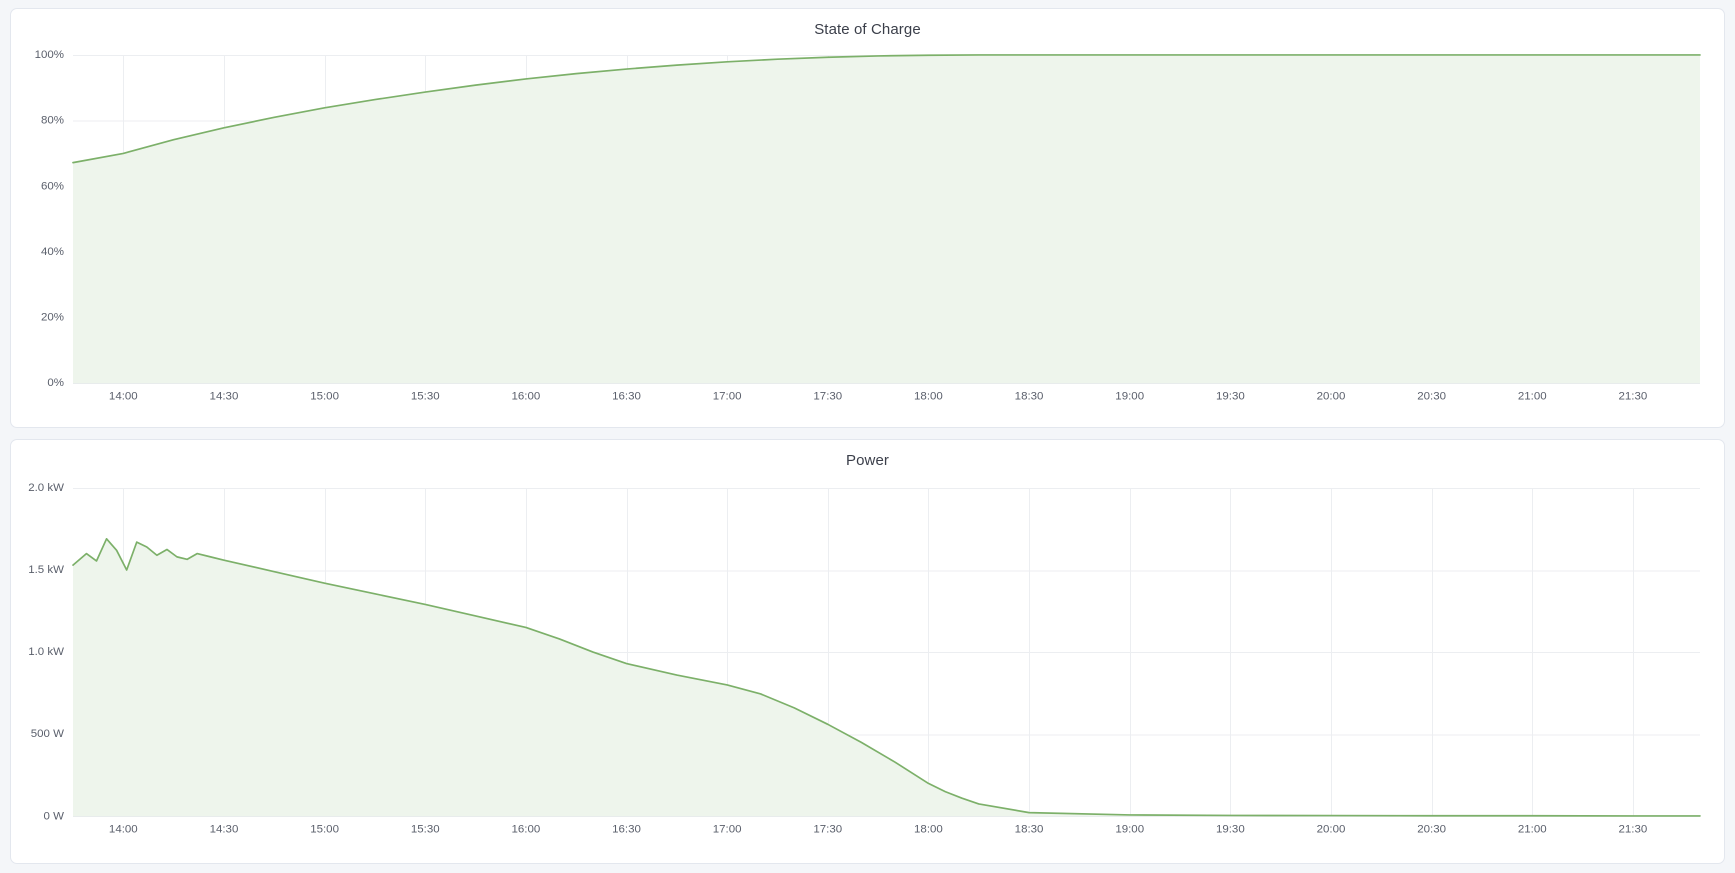 This screenshot has width=1735, height=873. I want to click on y-axis-tick-label: 40%, so click(52, 252).